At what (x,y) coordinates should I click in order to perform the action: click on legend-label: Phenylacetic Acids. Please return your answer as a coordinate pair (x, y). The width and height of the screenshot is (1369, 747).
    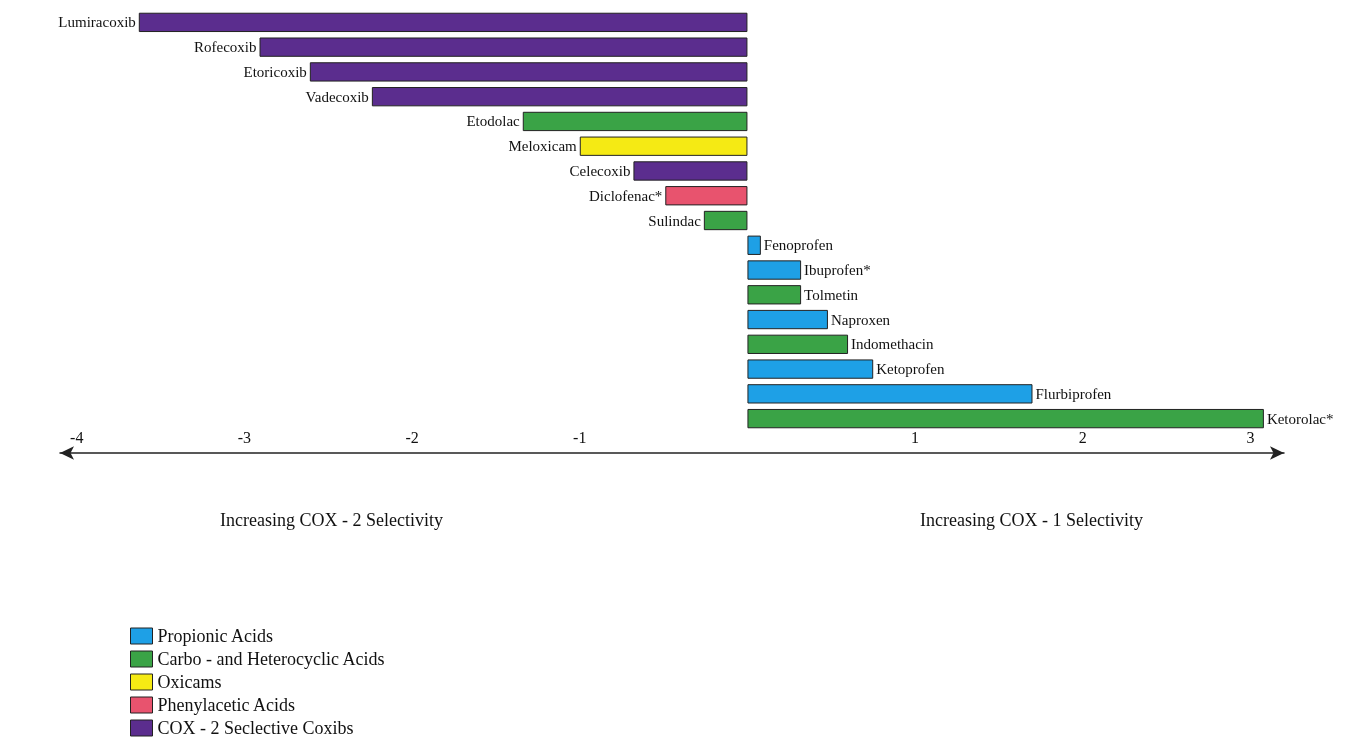
    Looking at the image, I should click on (226, 705).